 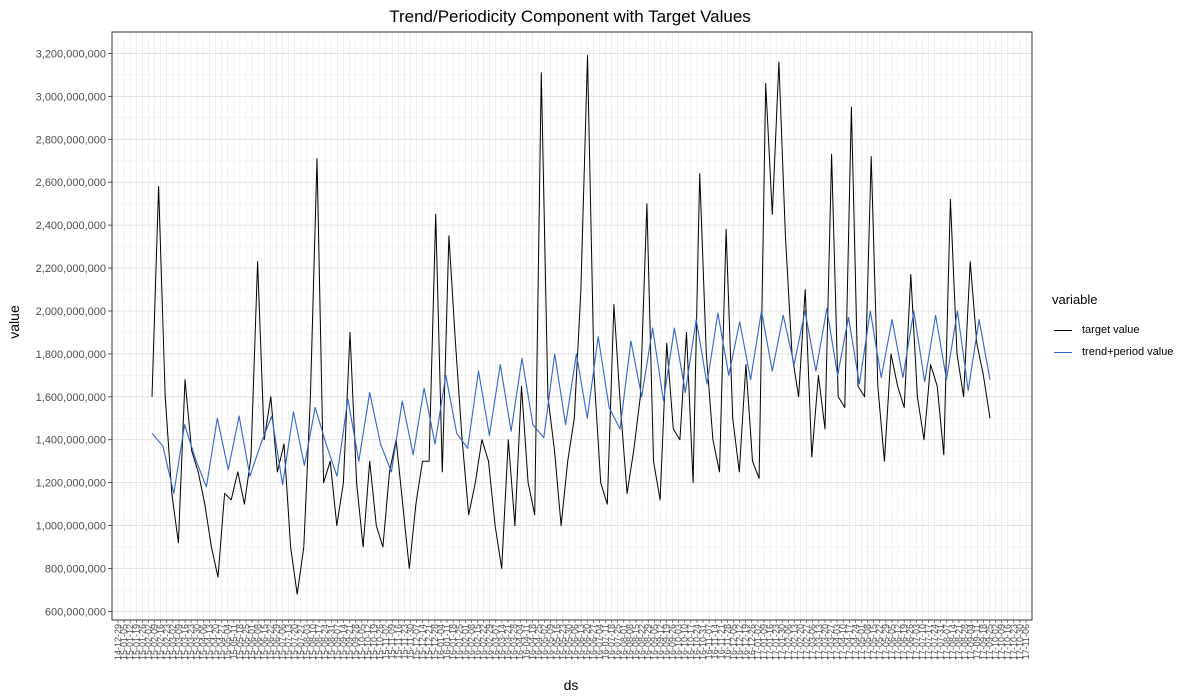 I want to click on x-tick-label: 16-10-17, so click(x=691, y=642).